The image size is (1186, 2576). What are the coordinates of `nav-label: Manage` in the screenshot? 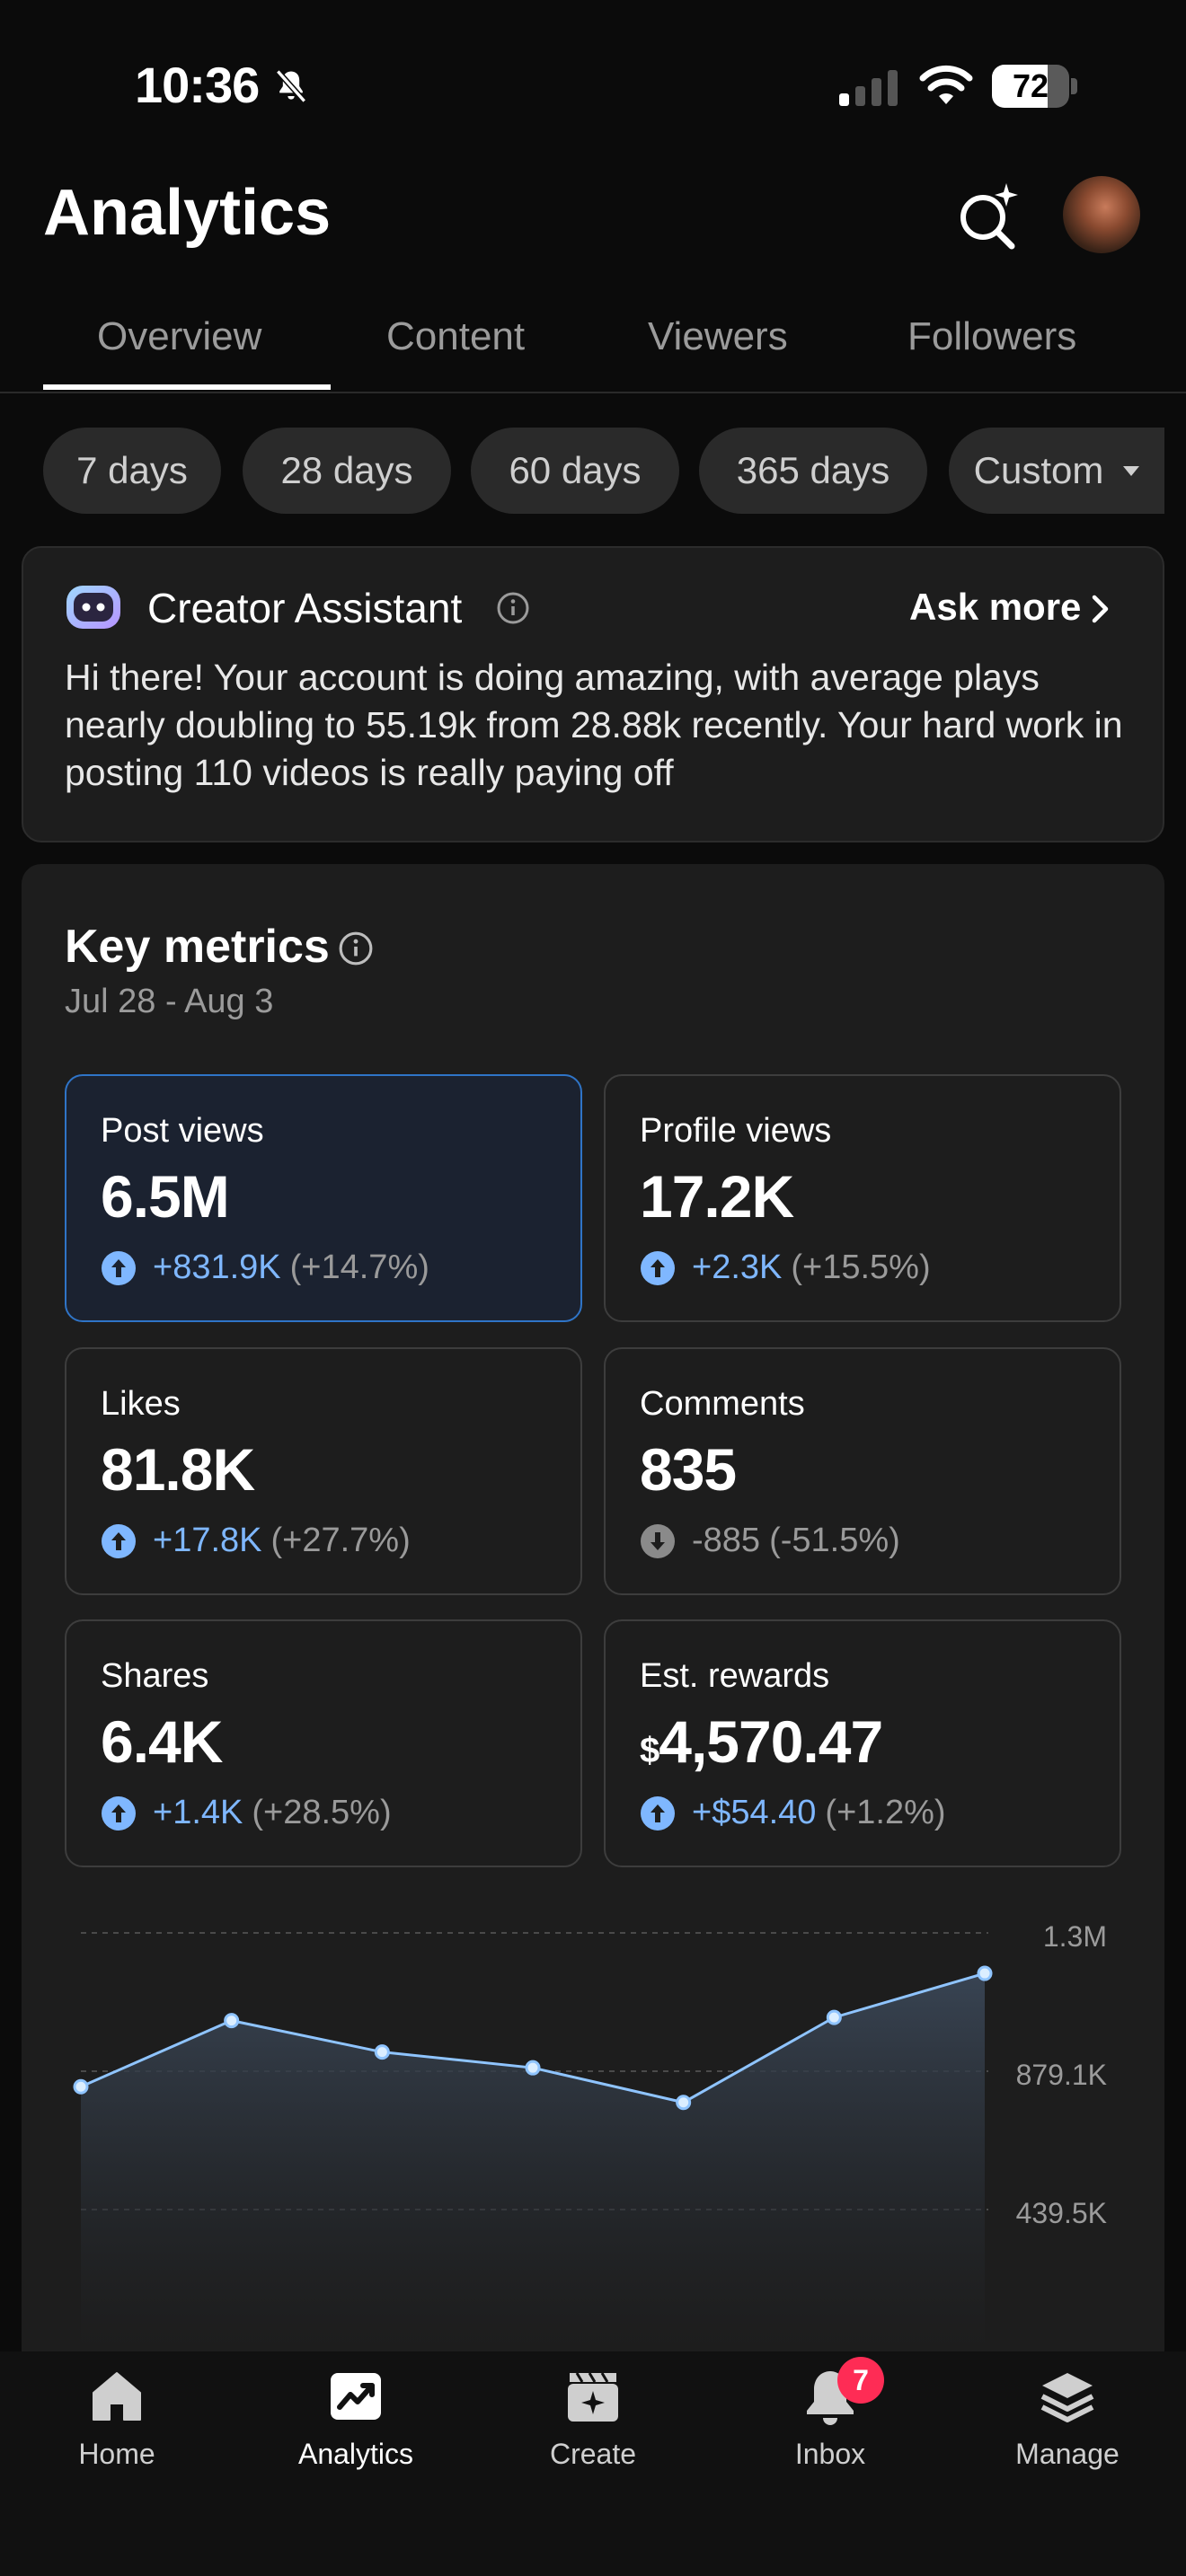 It's located at (1067, 2454).